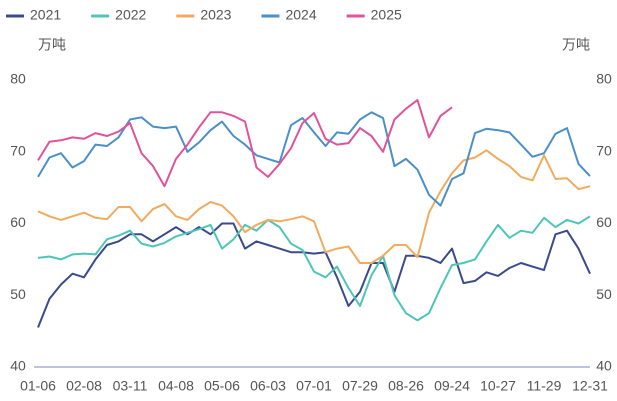 The width and height of the screenshot is (617, 401). What do you see at coordinates (590, 386) in the screenshot?
I see `x-tick-label: 12-31` at bounding box center [590, 386].